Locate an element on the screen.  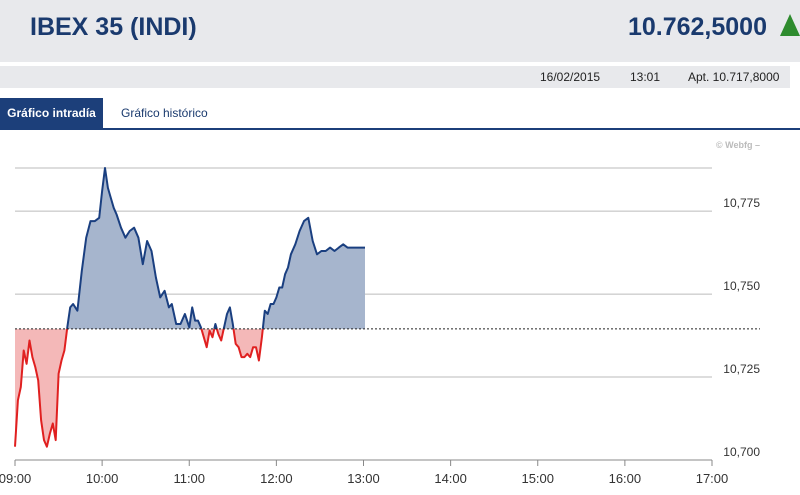
chart-credit: © Webfg – is located at coordinates (738, 145).